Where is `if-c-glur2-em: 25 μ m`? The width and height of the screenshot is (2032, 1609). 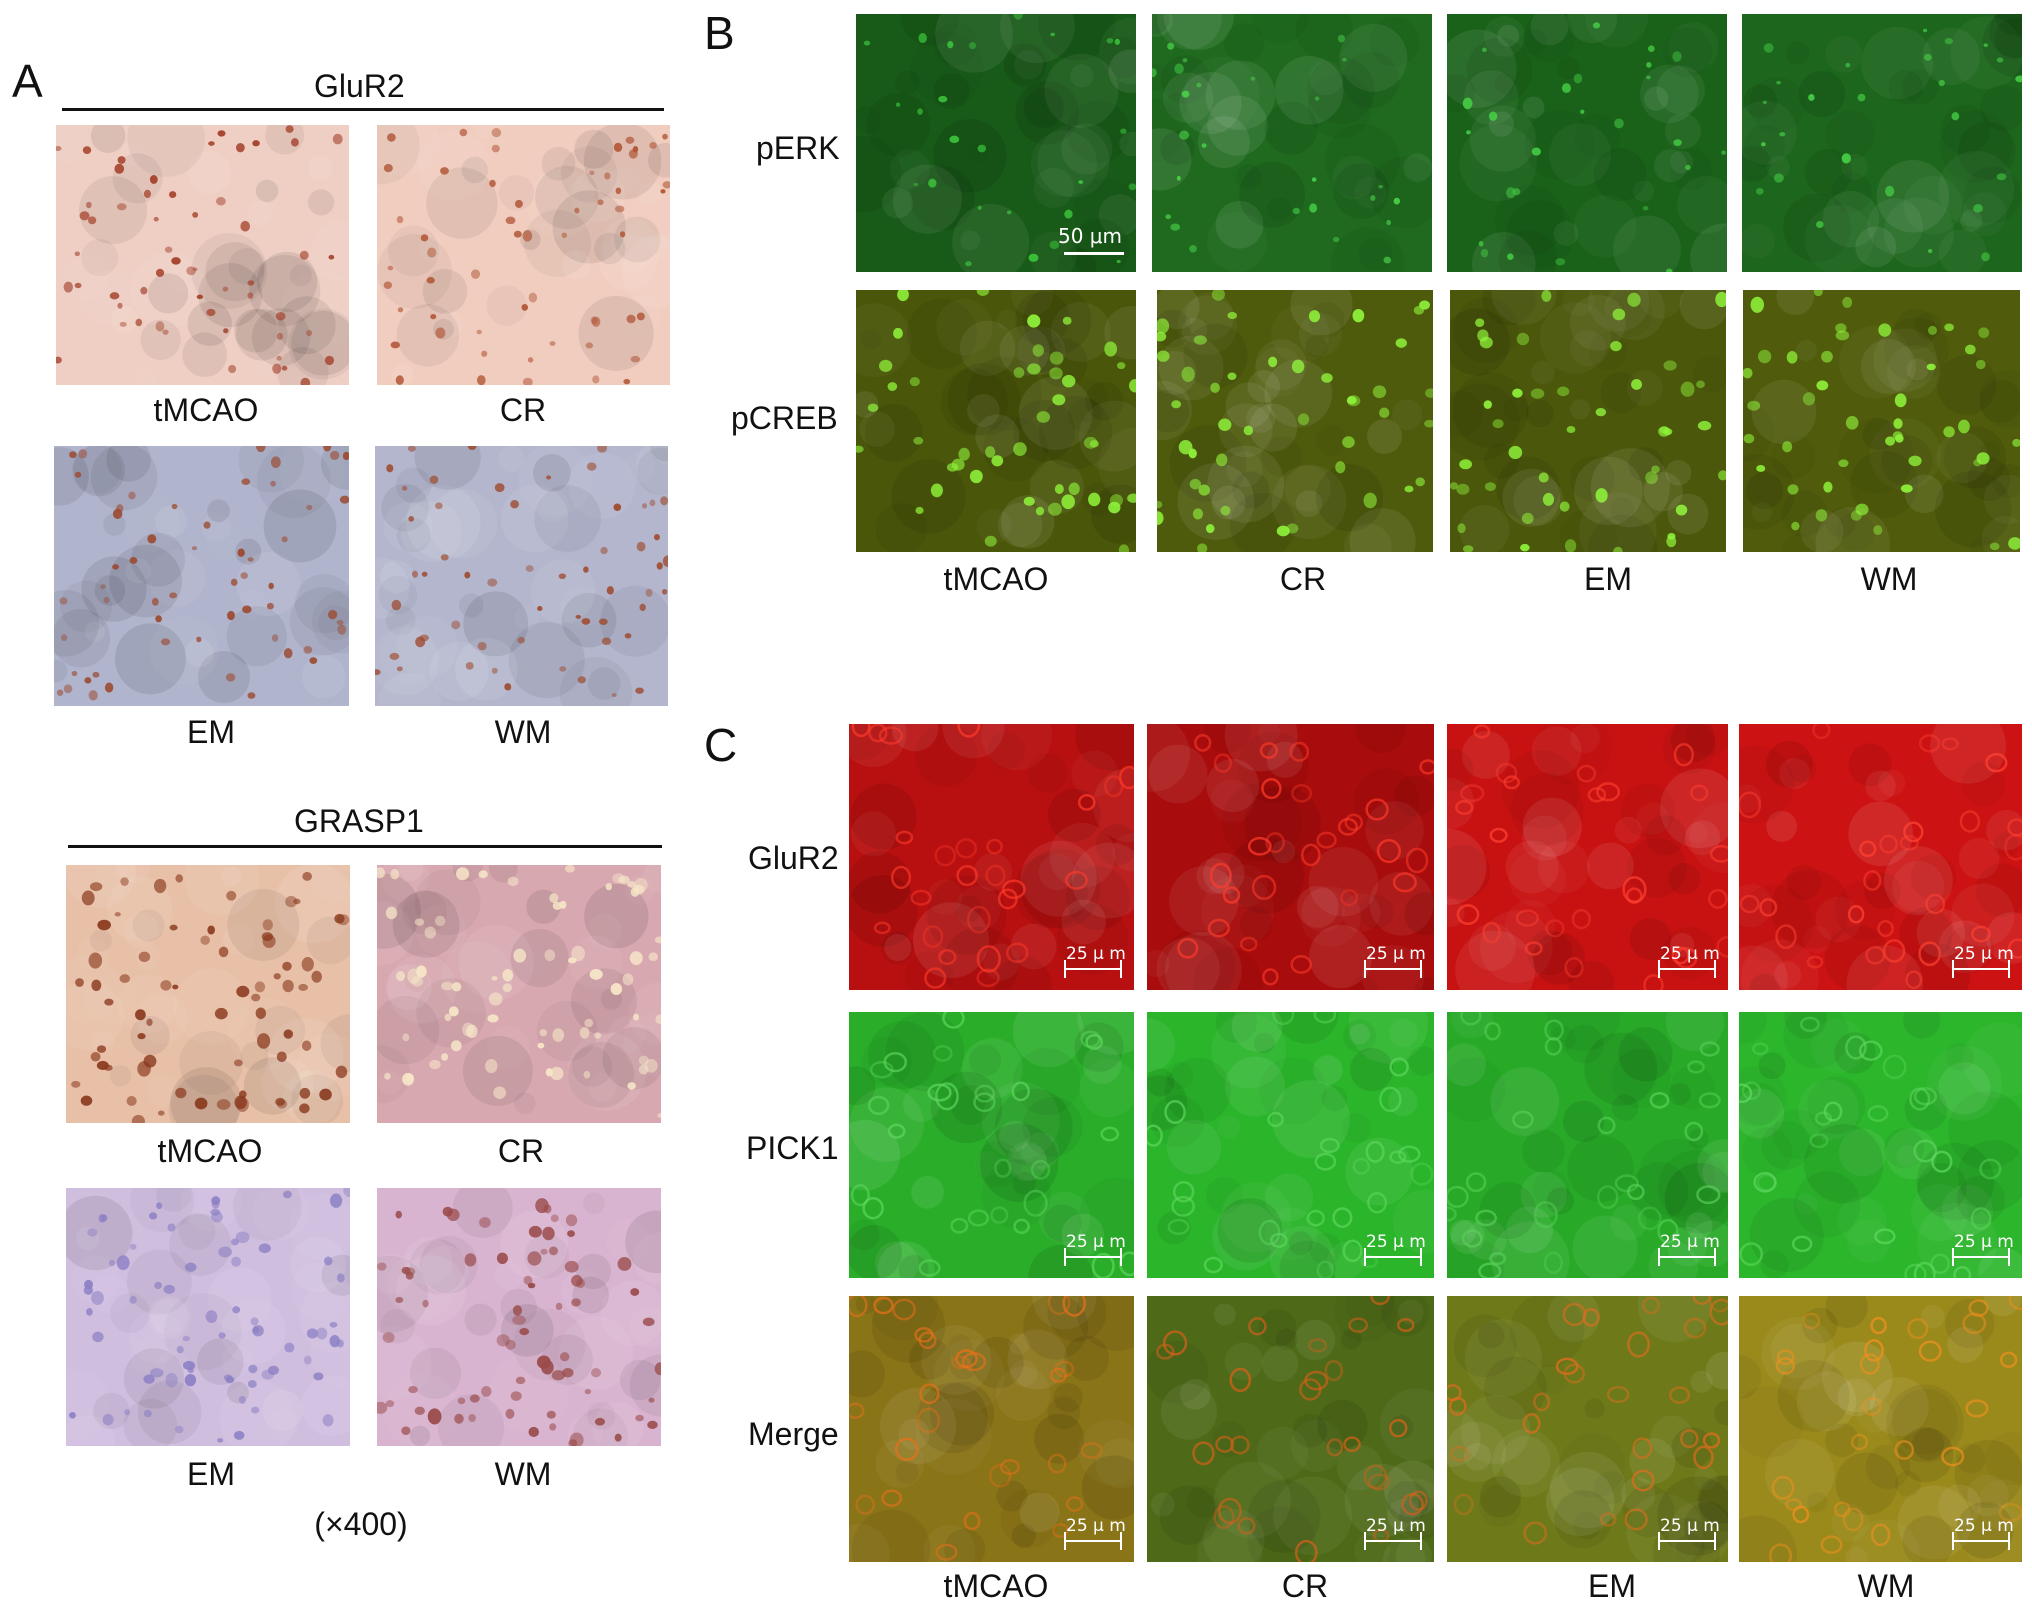
if-c-glur2-em: 25 μ m is located at coordinates (1587, 857).